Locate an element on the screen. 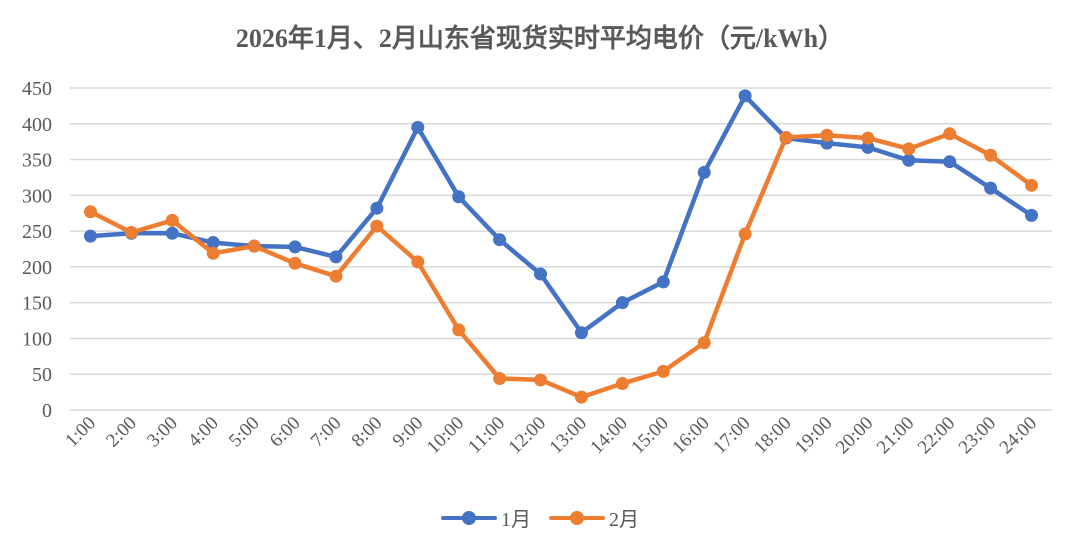 The width and height of the screenshot is (1080, 552). x-tick-label: 9:00 is located at coordinates (408, 432).